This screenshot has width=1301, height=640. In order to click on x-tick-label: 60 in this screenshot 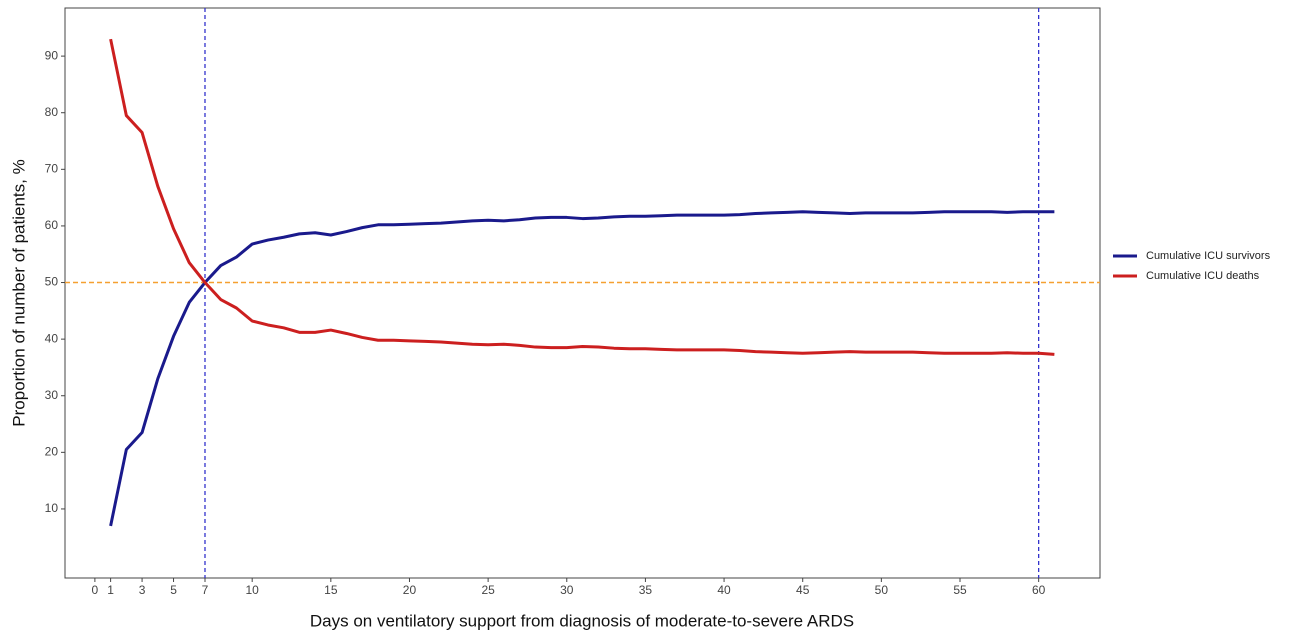, I will do `click(1039, 590)`.